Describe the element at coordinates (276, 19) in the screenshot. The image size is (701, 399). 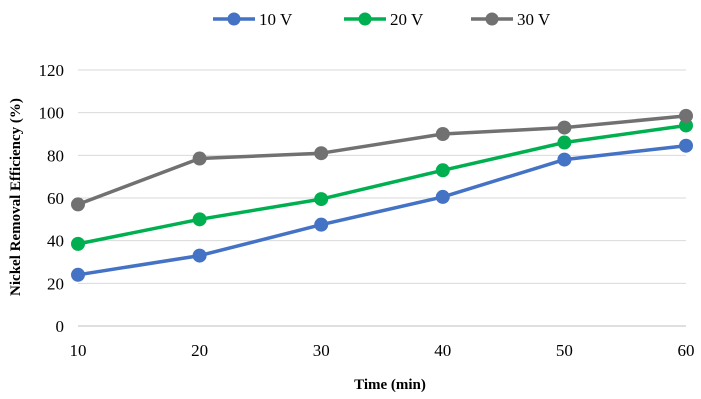
I see `legend-label-10-v: 10 V` at that location.